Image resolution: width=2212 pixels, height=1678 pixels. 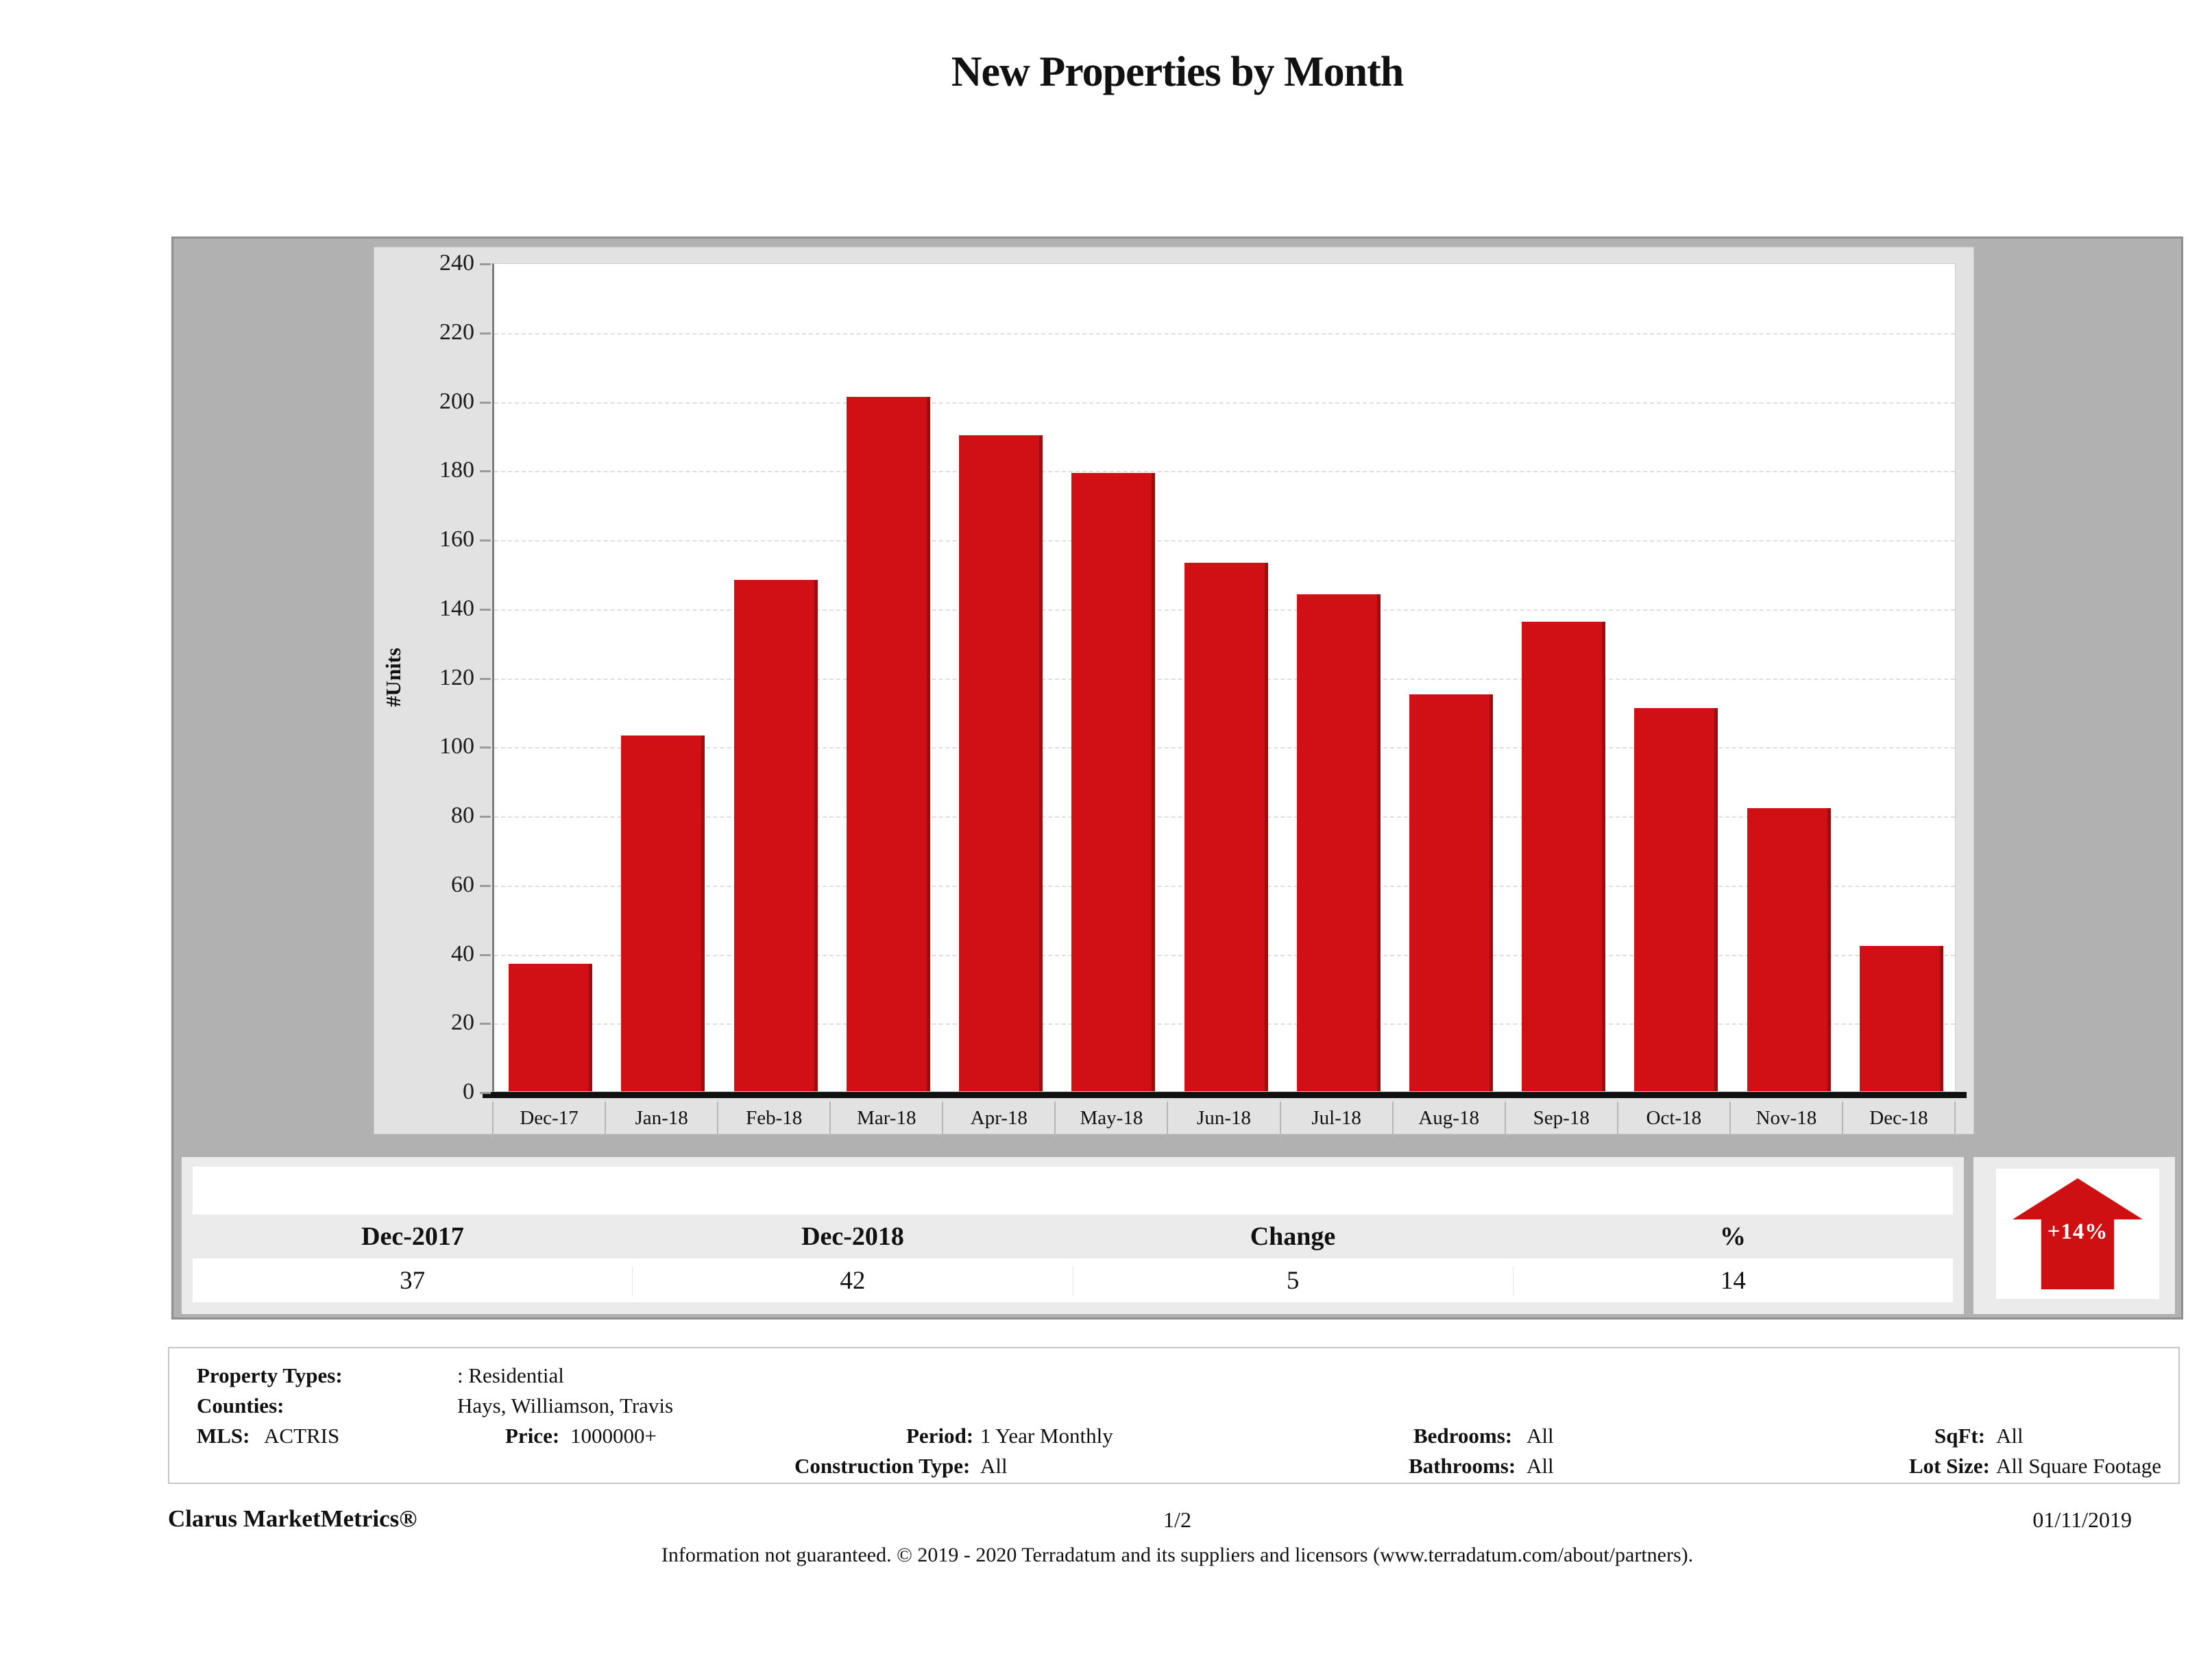 I want to click on lot-size-label: Lot Size:, so click(x=1950, y=1466).